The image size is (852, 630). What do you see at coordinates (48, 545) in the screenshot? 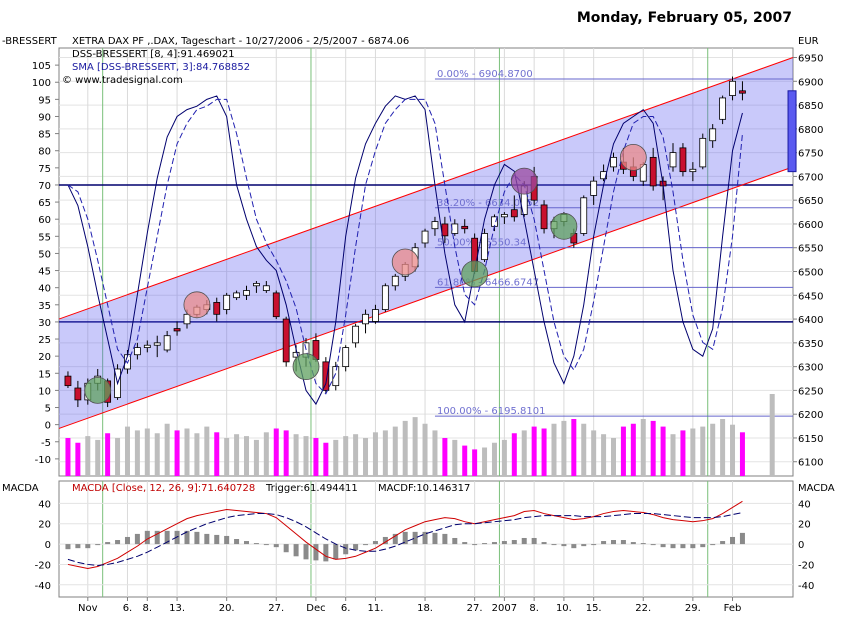
I see `macd-tick-label: 0` at bounding box center [48, 545].